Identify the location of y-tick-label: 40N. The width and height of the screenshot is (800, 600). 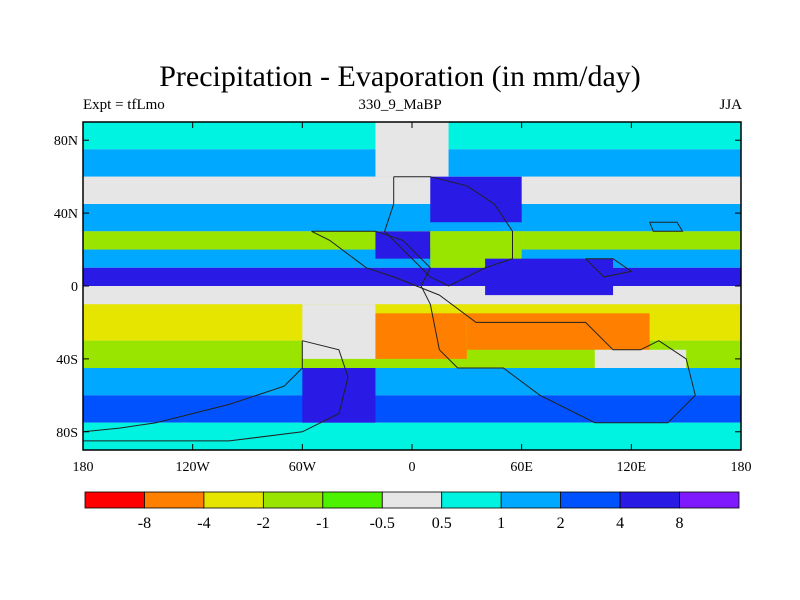
(66, 214).